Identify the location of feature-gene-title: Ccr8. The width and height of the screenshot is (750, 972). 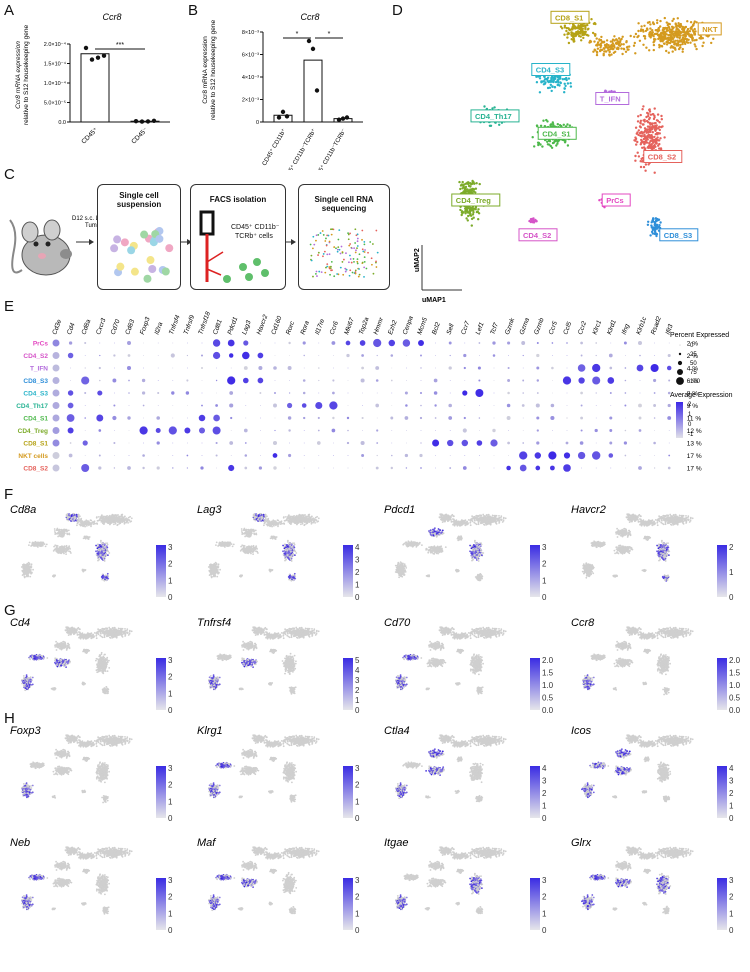
(583, 623).